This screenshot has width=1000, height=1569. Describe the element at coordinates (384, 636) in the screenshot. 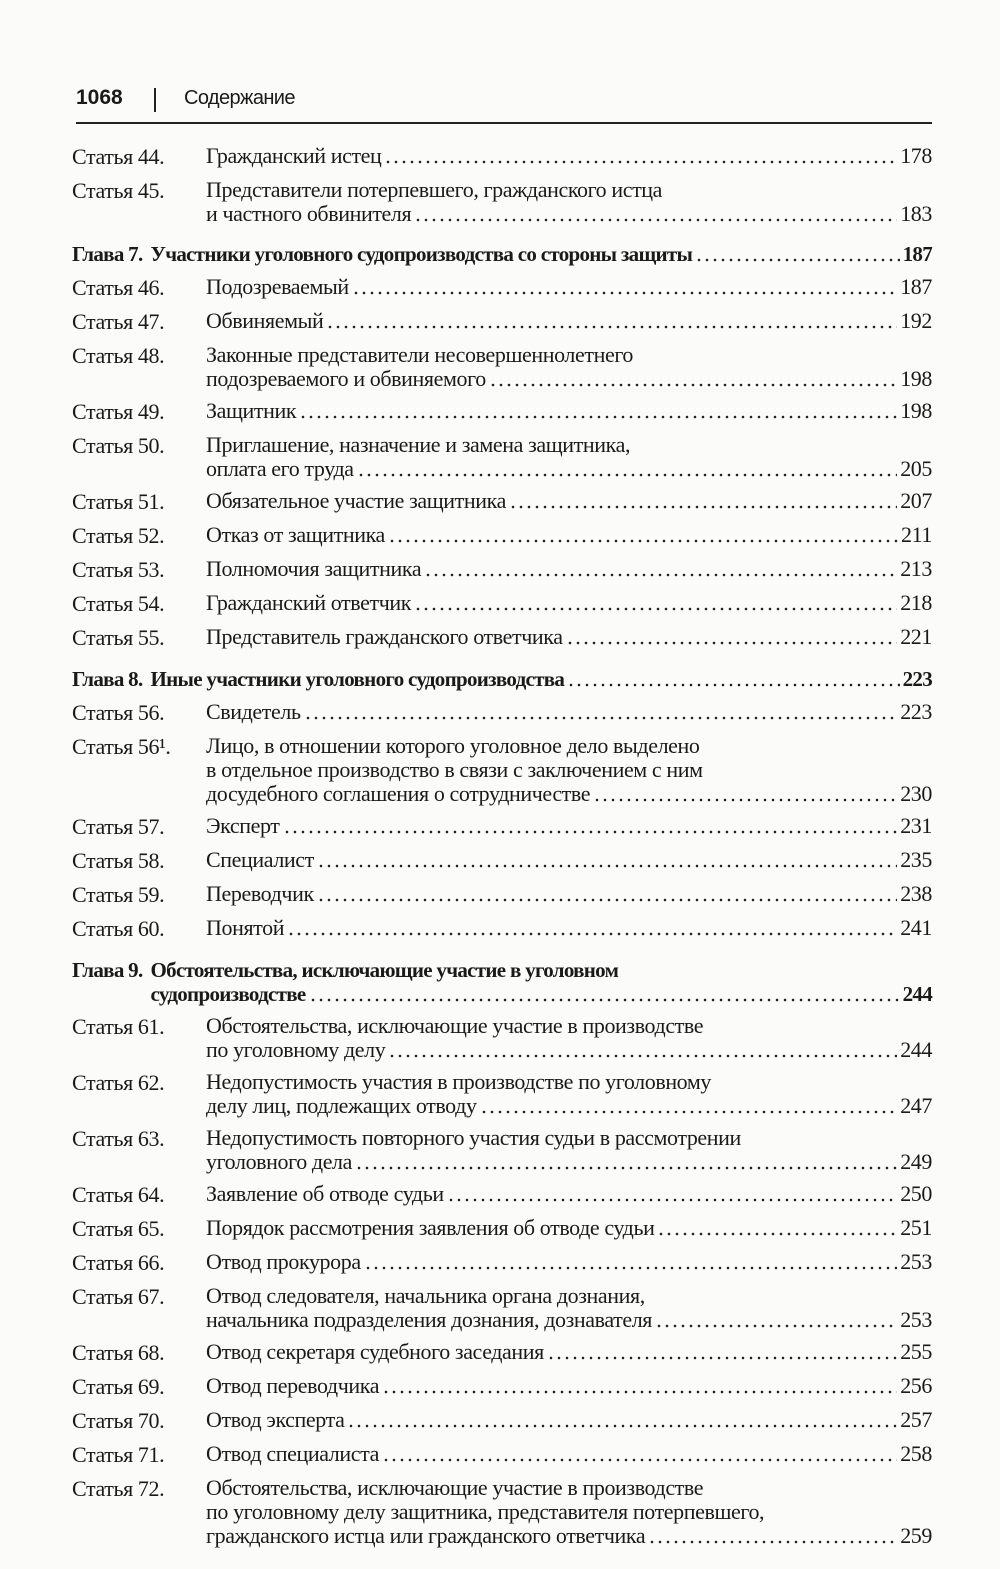

I see `entry-title: Представитель гражданского ответчика` at that location.